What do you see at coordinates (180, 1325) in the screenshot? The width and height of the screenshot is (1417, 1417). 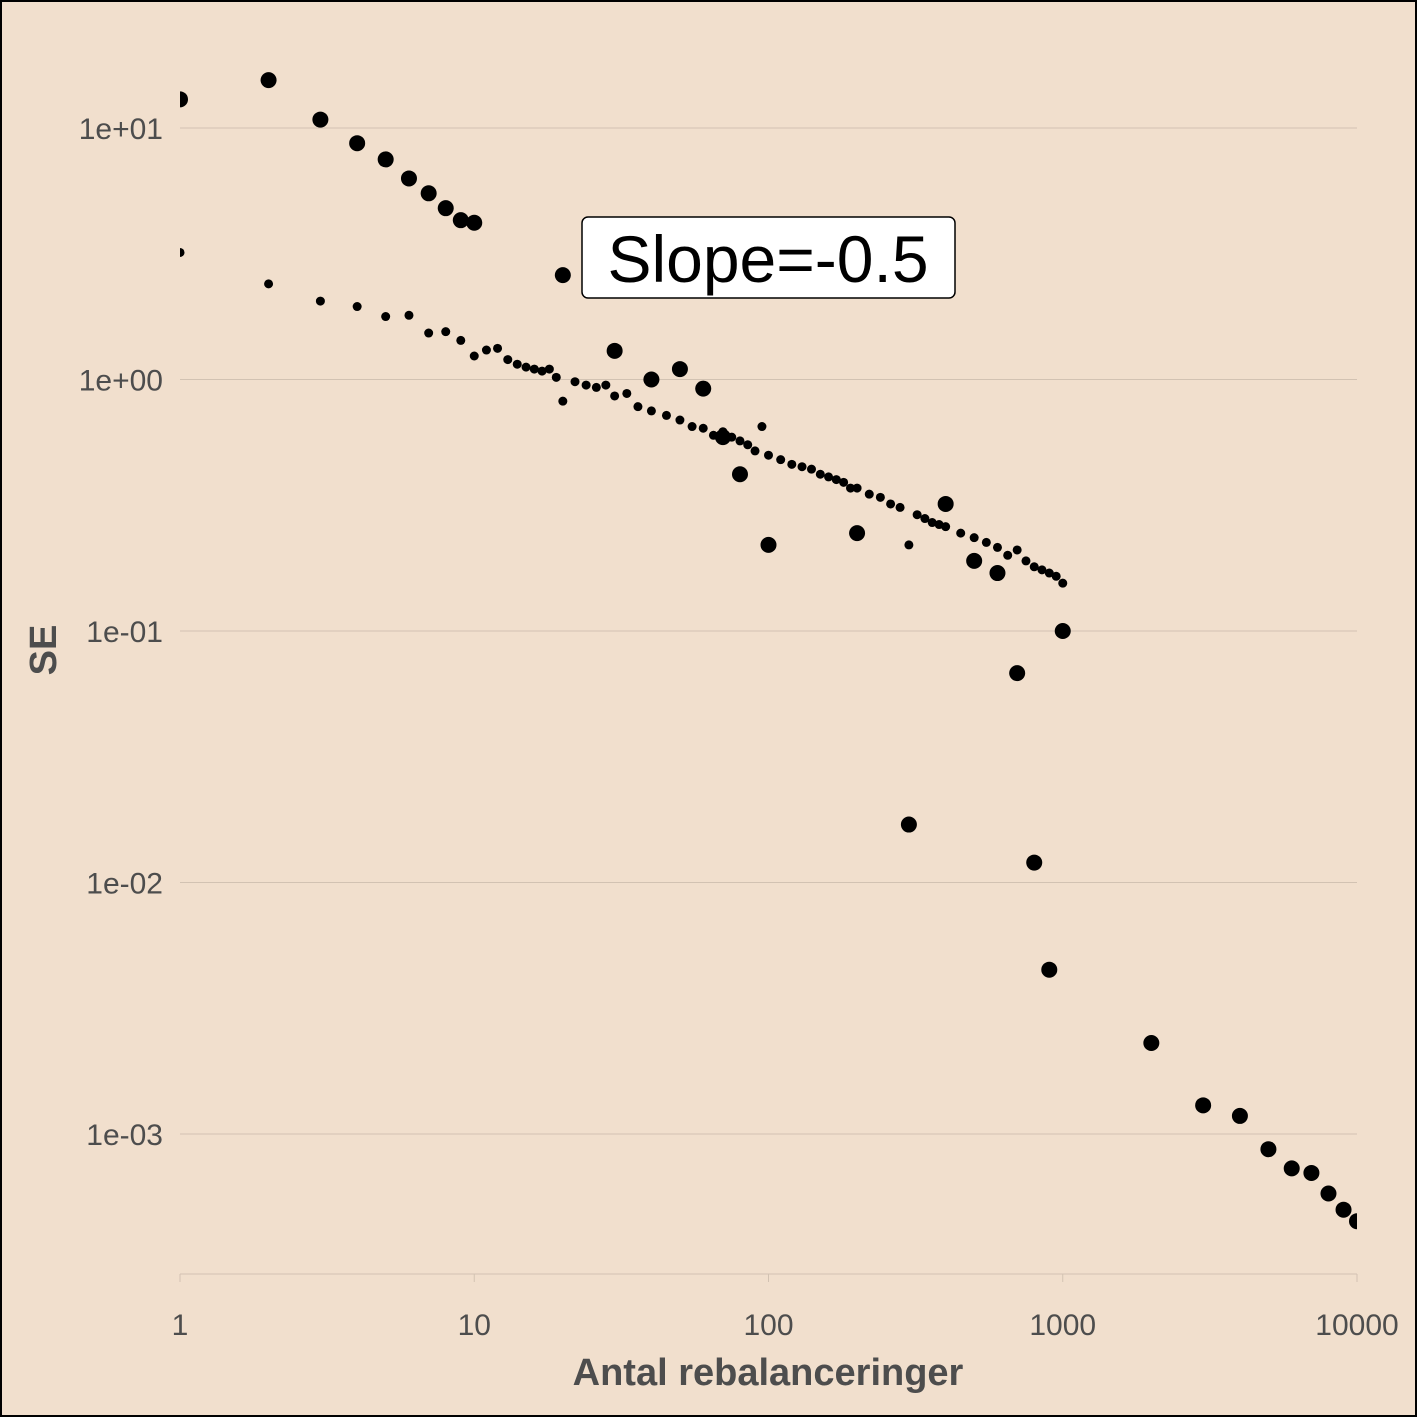 I see `x-tick-label: 1` at bounding box center [180, 1325].